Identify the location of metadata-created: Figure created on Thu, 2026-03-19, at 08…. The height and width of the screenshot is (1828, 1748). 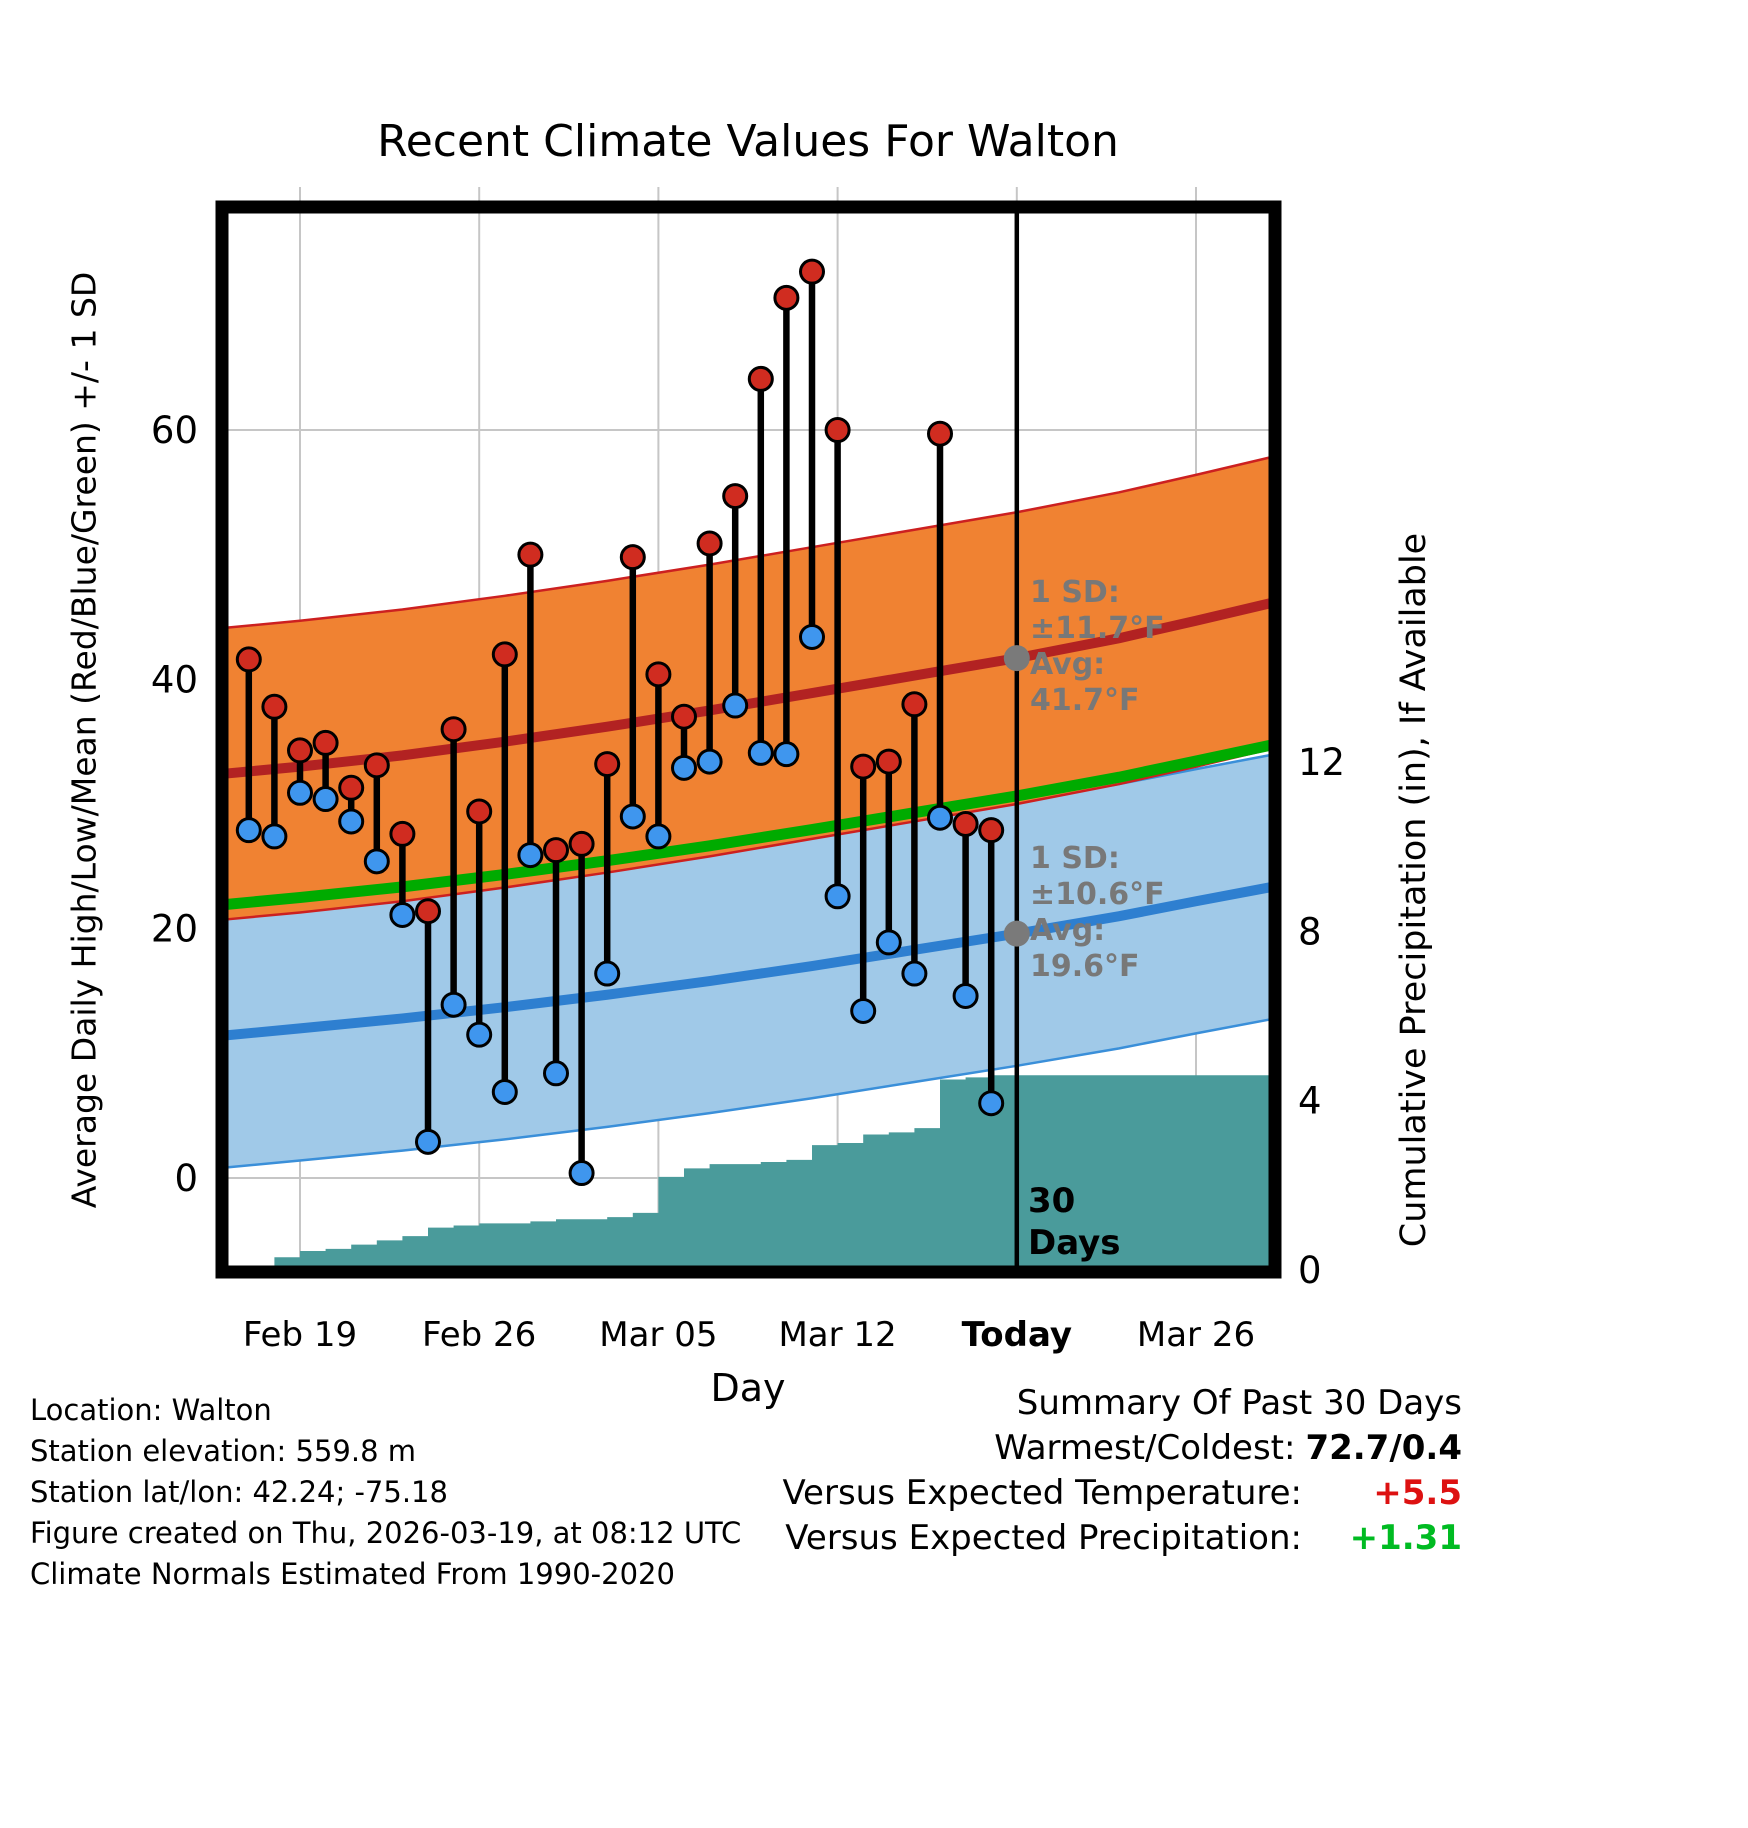
(386, 1533).